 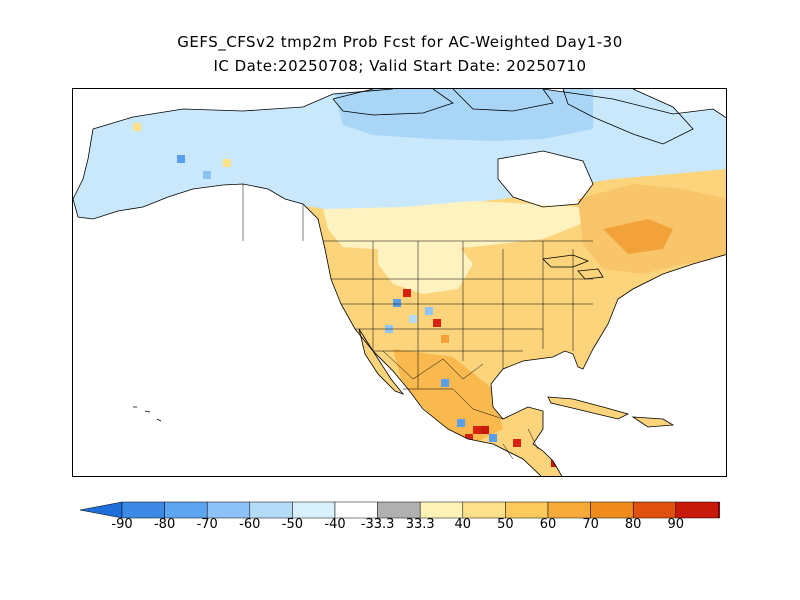 What do you see at coordinates (463, 524) in the screenshot?
I see `legend-label: 40` at bounding box center [463, 524].